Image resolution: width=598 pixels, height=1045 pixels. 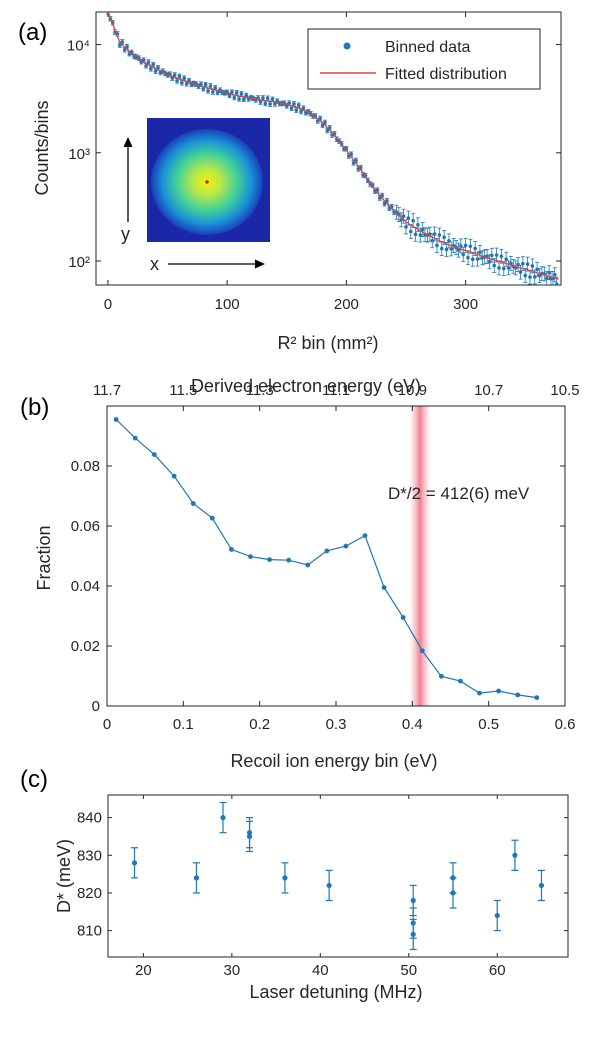 I want to click on panel-b-label: (b), so click(x=34, y=407).